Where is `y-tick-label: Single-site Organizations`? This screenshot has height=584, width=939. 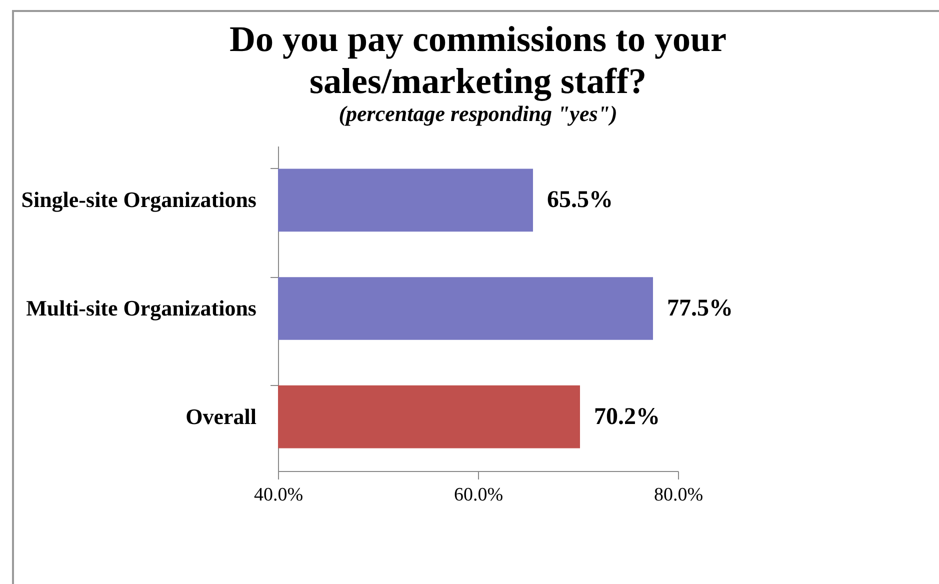
y-tick-label: Single-site Organizations is located at coordinates (139, 199).